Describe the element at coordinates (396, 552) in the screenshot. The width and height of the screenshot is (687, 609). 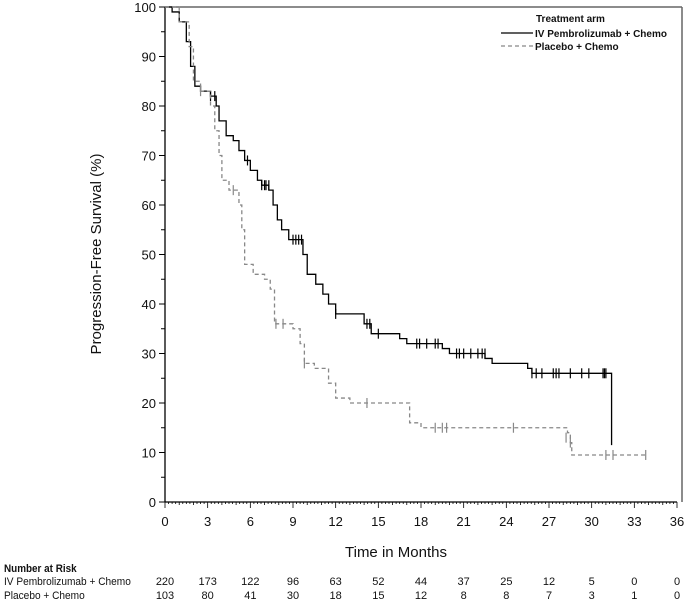
I see `x-axis-title: Time in Months` at that location.